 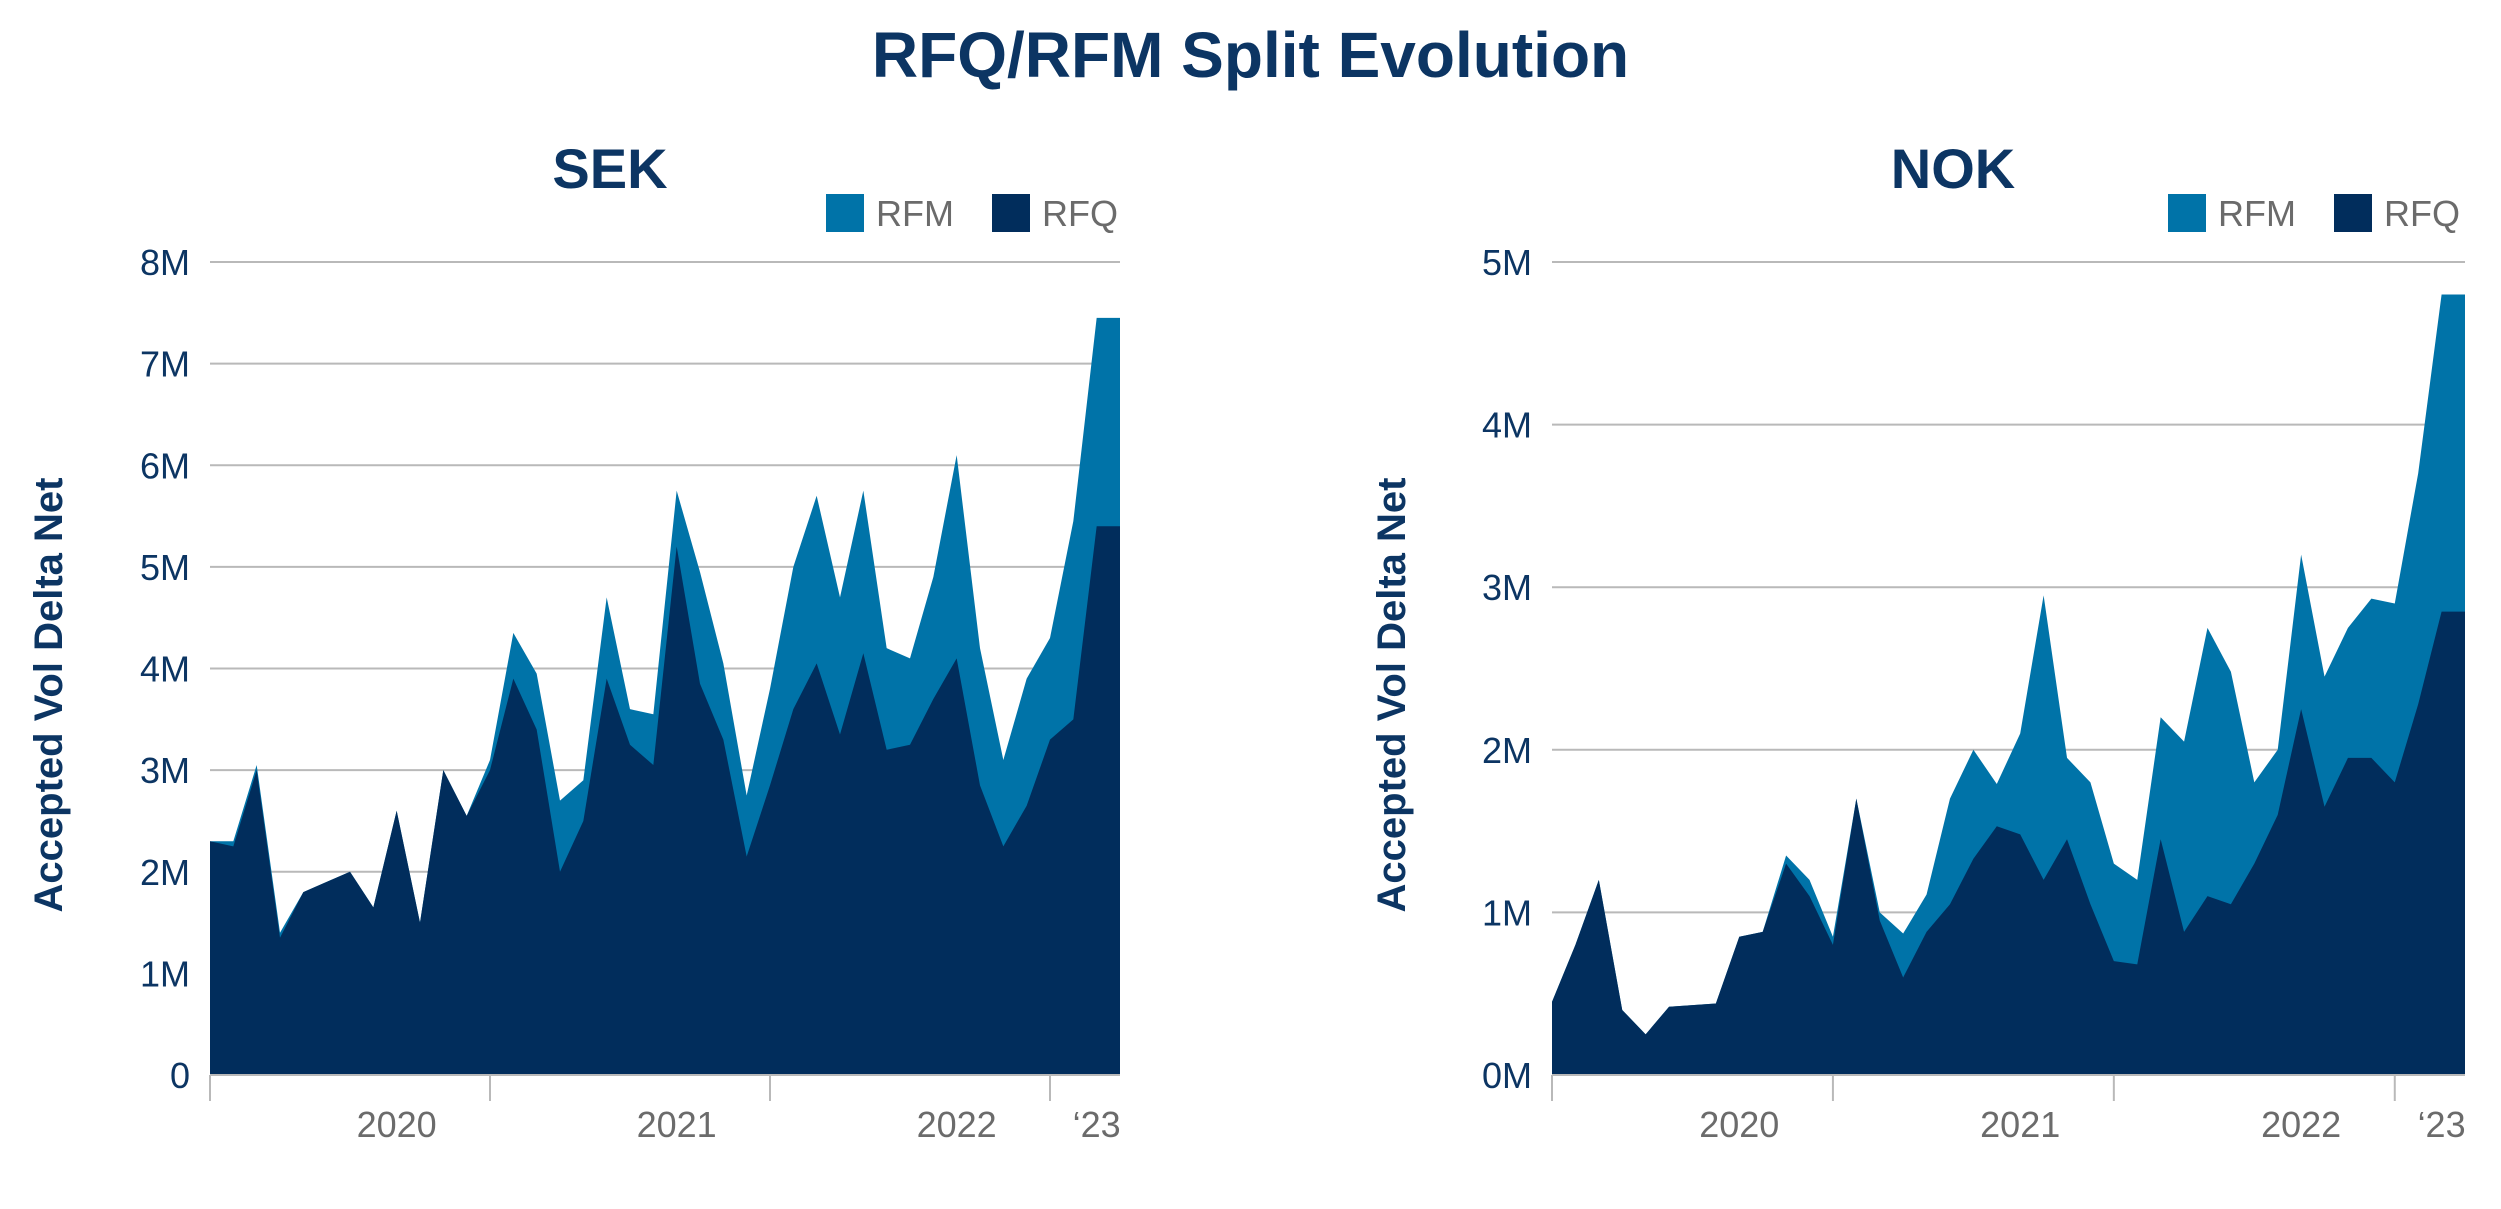 What do you see at coordinates (180, 1075) in the screenshot?
I see `y-tick-label: 0` at bounding box center [180, 1075].